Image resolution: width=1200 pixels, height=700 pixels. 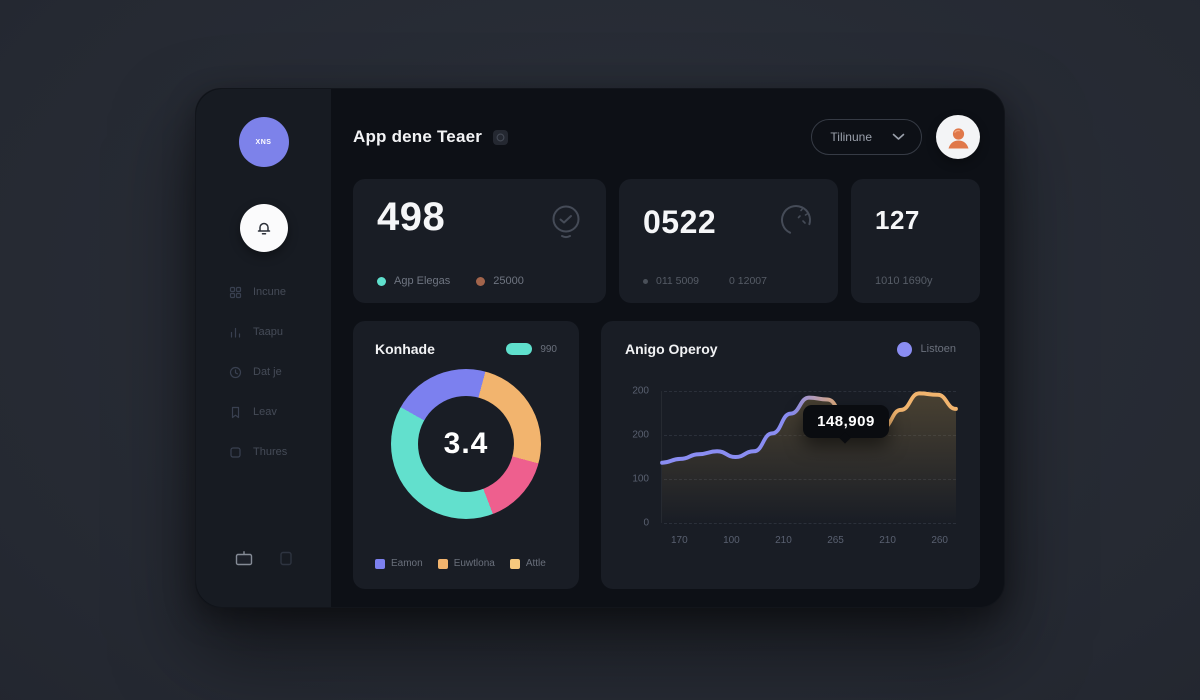 What do you see at coordinates (235, 412) in the screenshot?
I see `bookmark-icon` at bounding box center [235, 412].